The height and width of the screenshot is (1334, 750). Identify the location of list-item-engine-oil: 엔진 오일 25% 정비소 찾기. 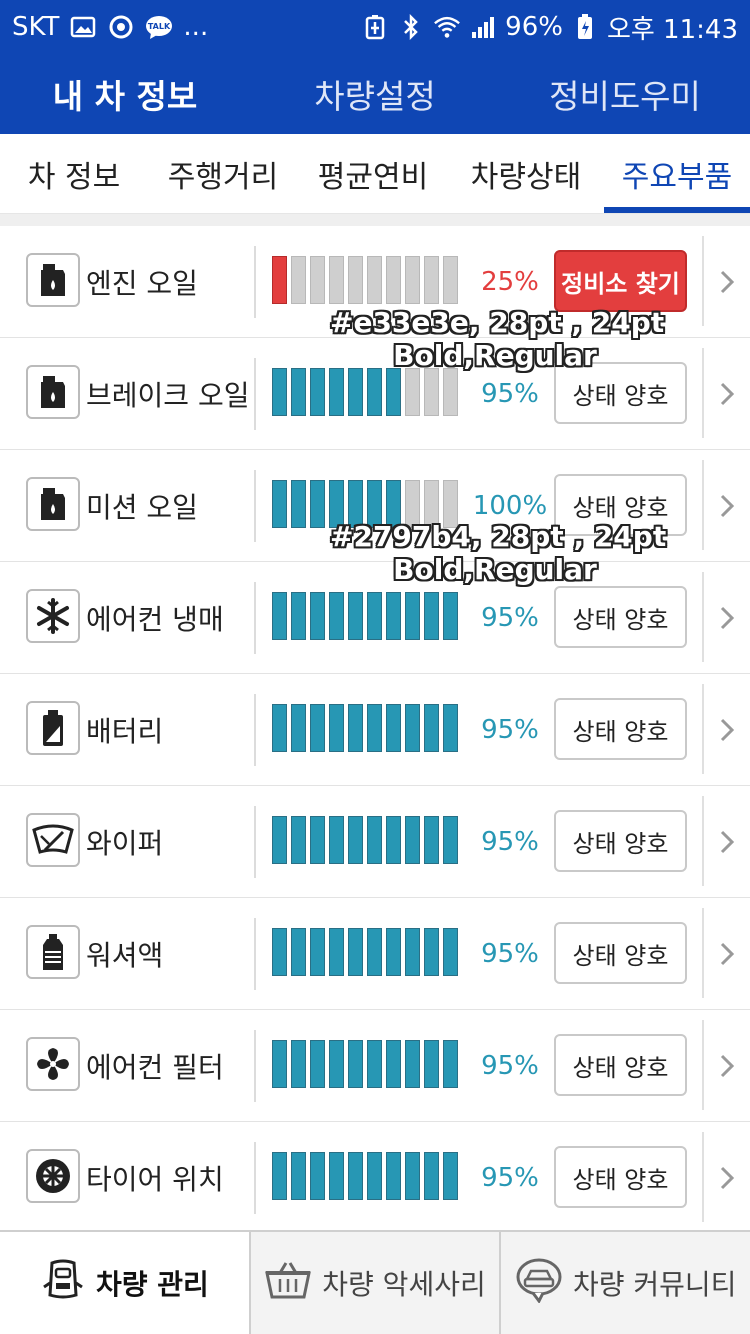
(375, 282).